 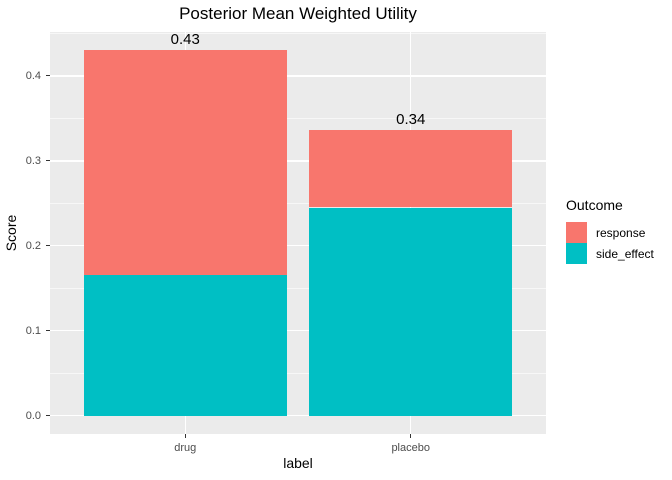 What do you see at coordinates (33, 245) in the screenshot?
I see `y-tick-label: 0.2` at bounding box center [33, 245].